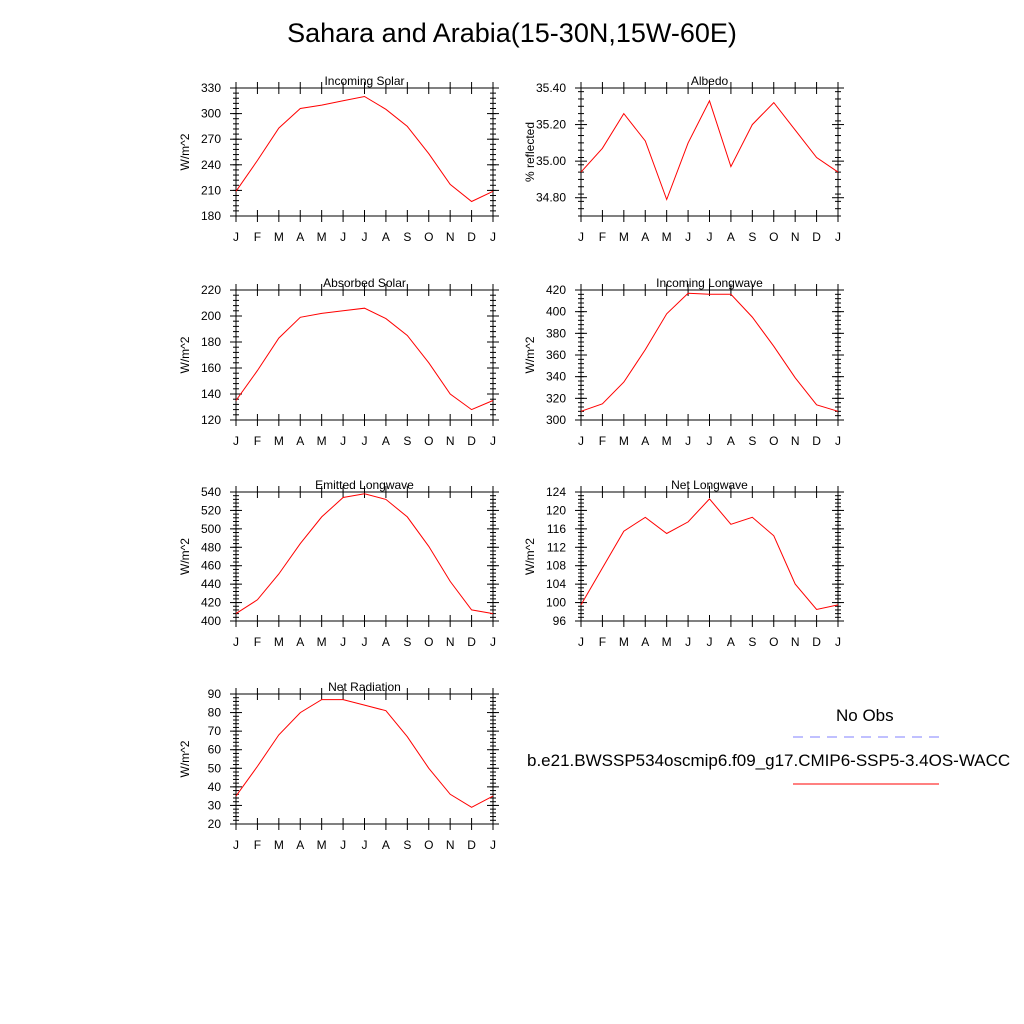  Describe the element at coordinates (556, 333) in the screenshot. I see `y-tick-label: 380` at that location.